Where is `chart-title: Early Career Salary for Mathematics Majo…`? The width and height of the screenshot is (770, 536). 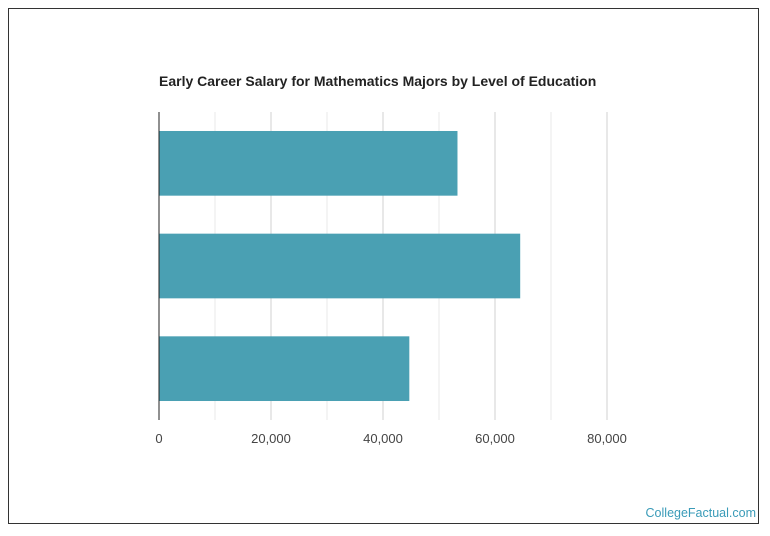
chart-title: Early Career Salary for Mathematics Majo… is located at coordinates (378, 81).